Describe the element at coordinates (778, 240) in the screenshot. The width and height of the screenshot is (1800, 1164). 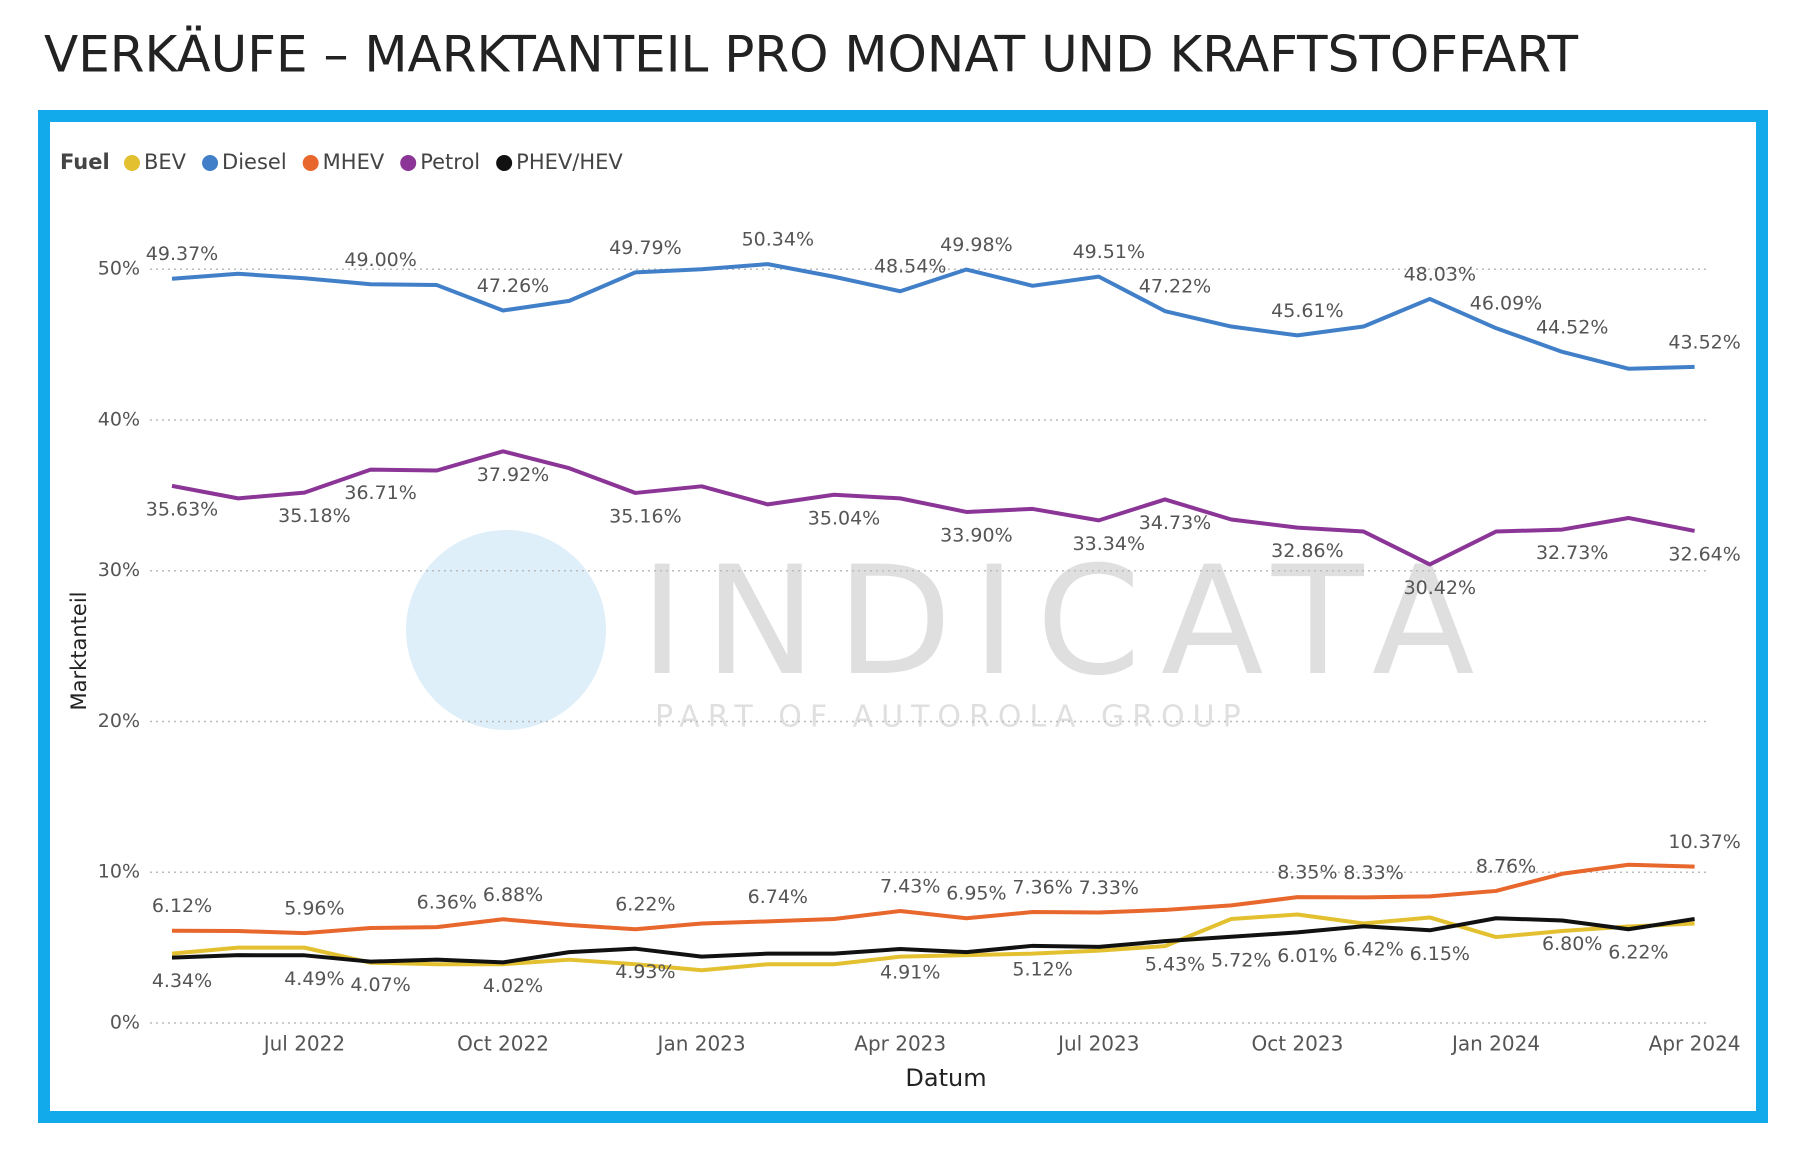
I see `data-label: 50.34%` at that location.